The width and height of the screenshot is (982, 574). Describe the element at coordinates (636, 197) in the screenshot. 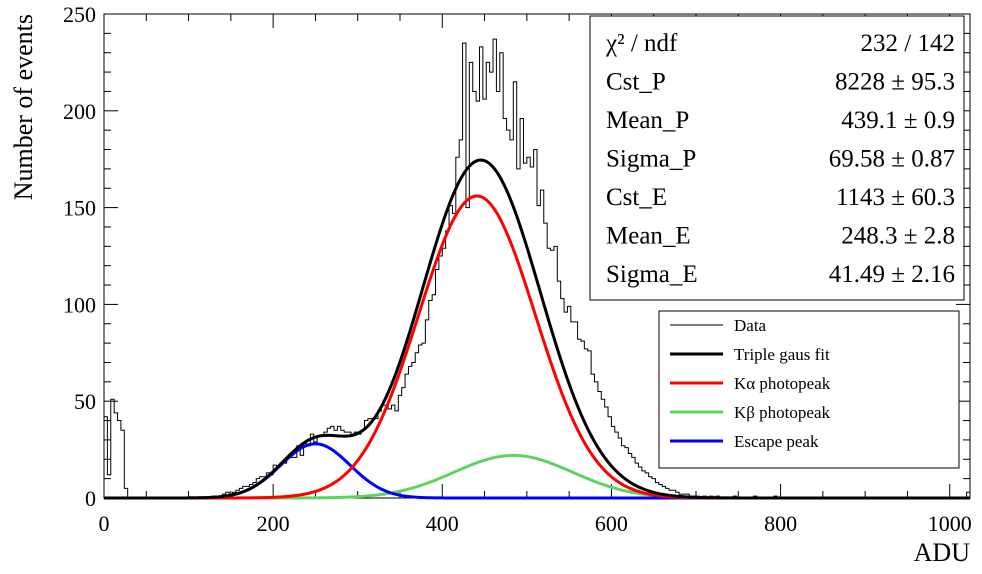

I see `stat-label: Cst_E` at that location.